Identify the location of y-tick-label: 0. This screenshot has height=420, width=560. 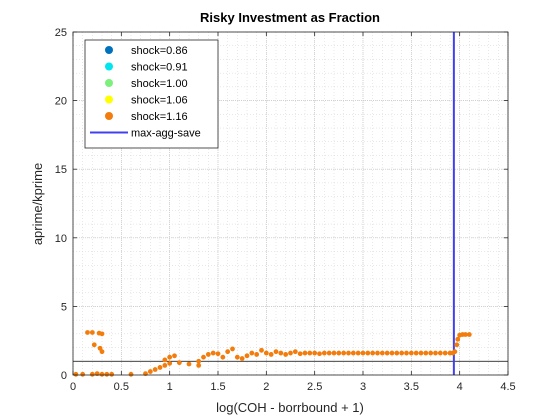
(64, 376).